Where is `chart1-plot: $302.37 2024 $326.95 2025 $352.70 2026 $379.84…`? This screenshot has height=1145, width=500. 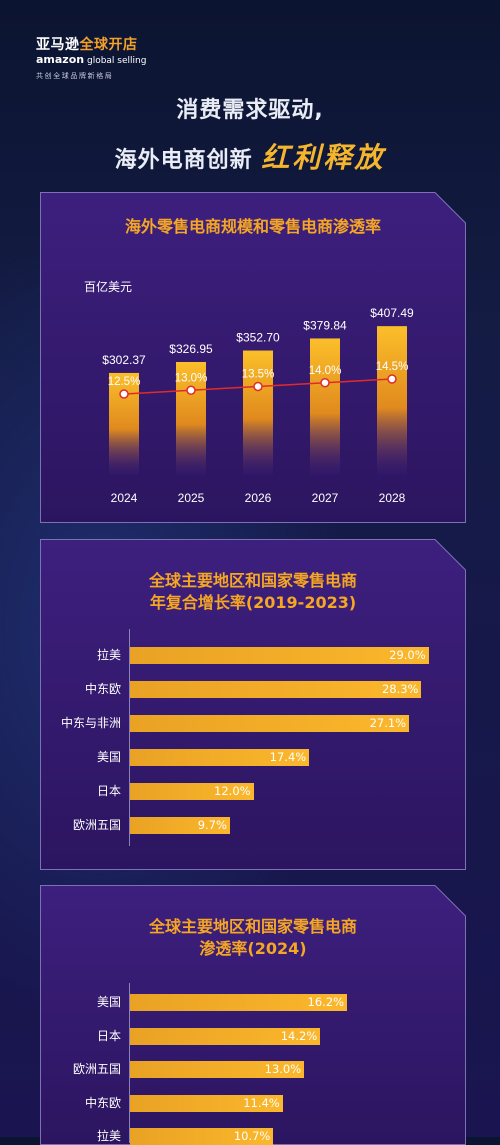 chart1-plot: $302.37 2024 $326.95 2025 $352.70 2026 $379.84… is located at coordinates (258, 405).